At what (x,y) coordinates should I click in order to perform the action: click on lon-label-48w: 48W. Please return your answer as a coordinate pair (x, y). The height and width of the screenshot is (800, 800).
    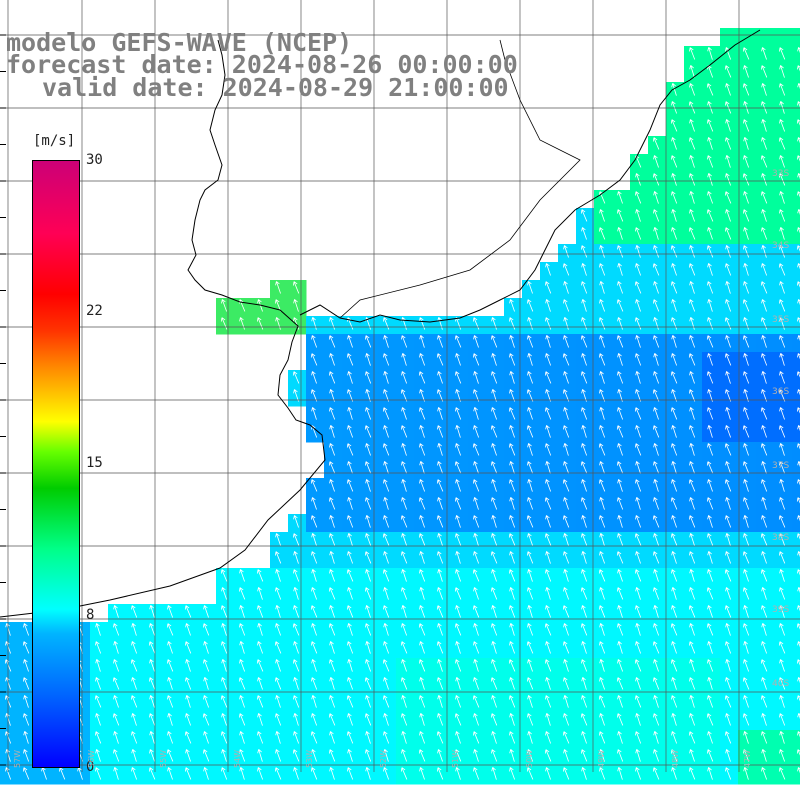
    Looking at the image, I should click on (675, 758).